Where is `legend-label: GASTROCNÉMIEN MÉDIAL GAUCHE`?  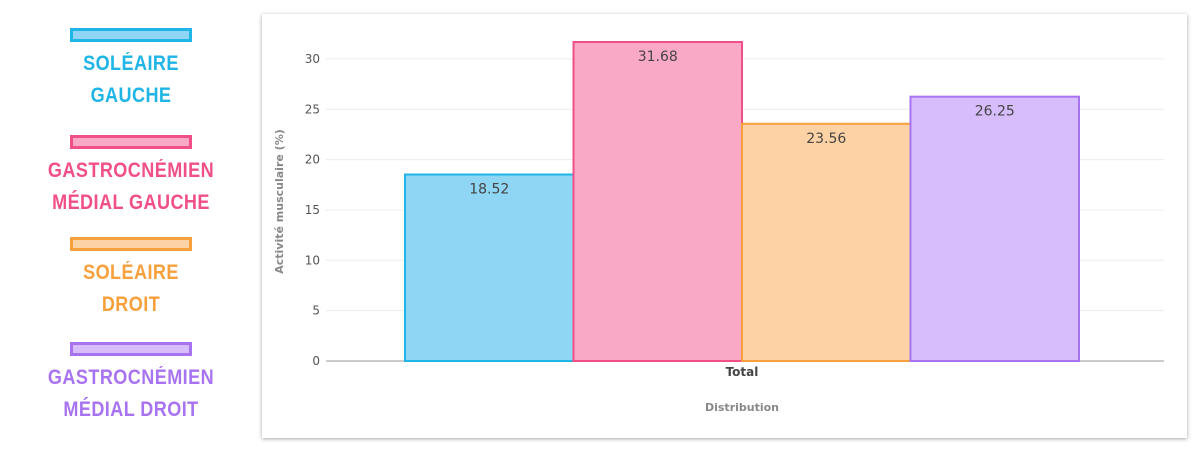
legend-label: GASTROCNÉMIEN MÉDIAL GAUCHE is located at coordinates (131, 186).